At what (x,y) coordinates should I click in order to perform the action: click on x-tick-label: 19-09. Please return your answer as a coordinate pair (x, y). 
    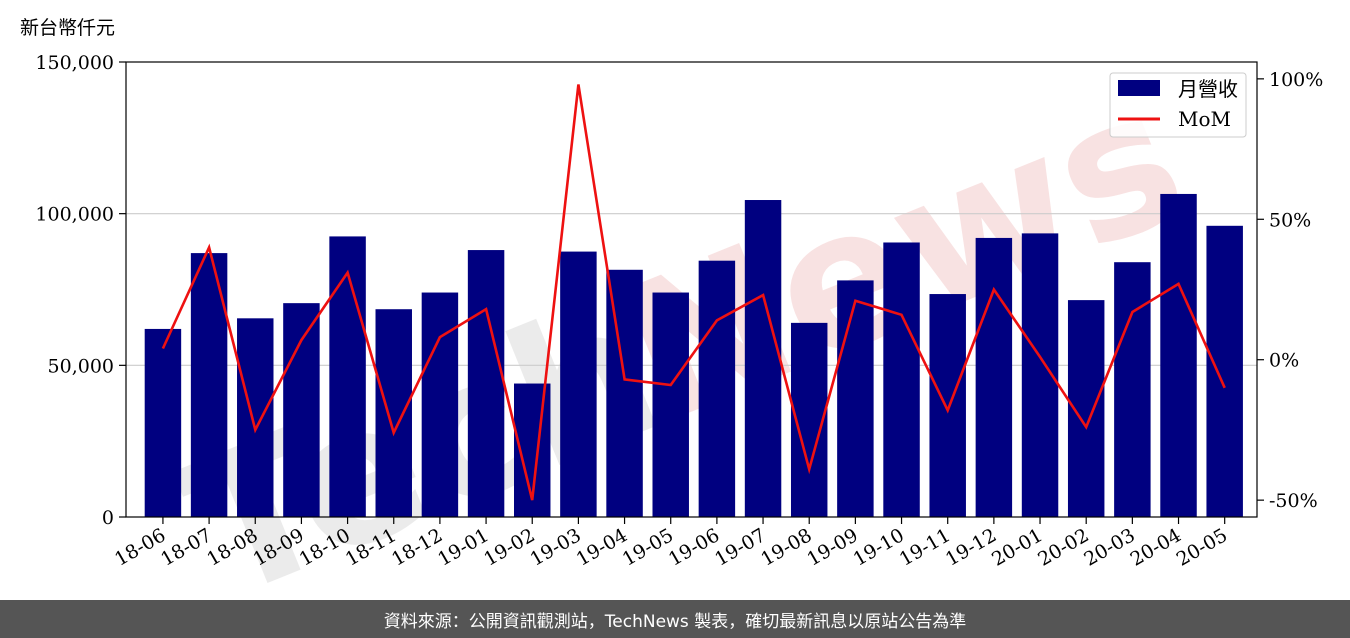
    Looking at the image, I should click on (832, 547).